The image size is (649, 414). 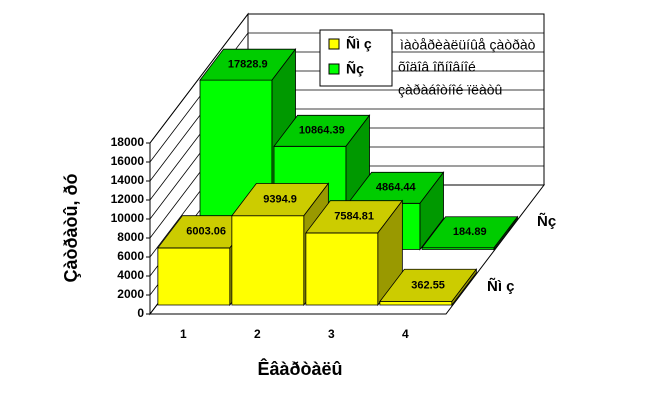 What do you see at coordinates (331, 334) in the screenshot?
I see `x-tick-label: 3` at bounding box center [331, 334].